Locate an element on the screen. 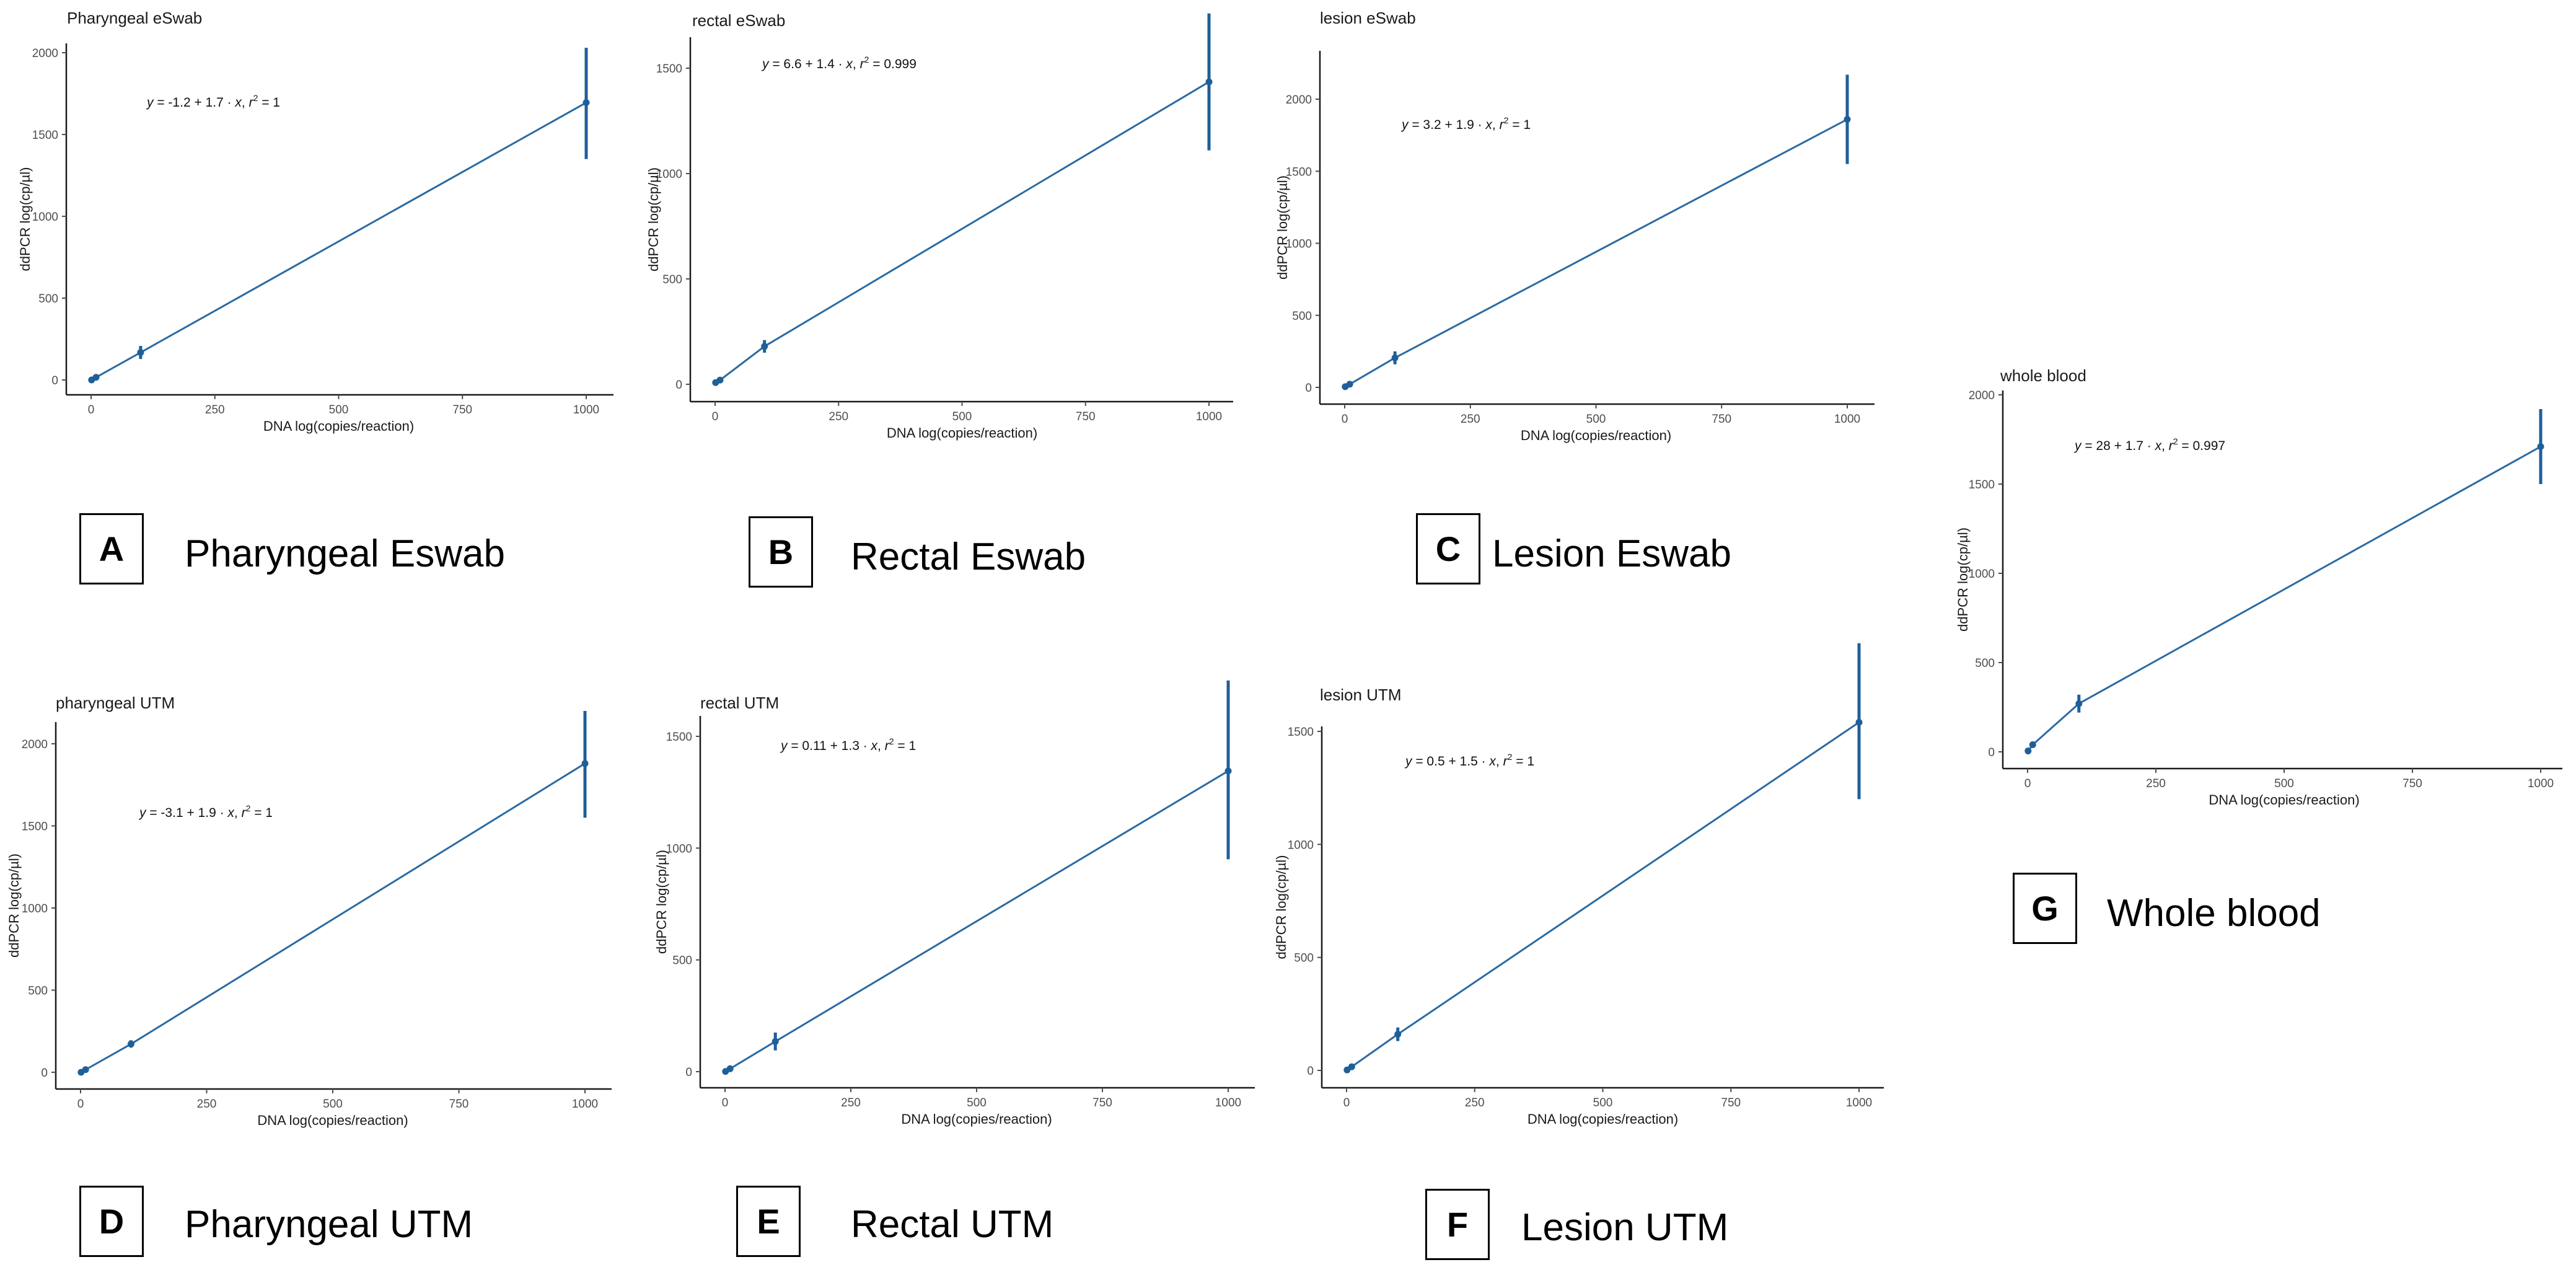 The width and height of the screenshot is (2576, 1270). regression-equation: y = -3.1 + 1.9 · x, r2 = 1 is located at coordinates (205, 811).